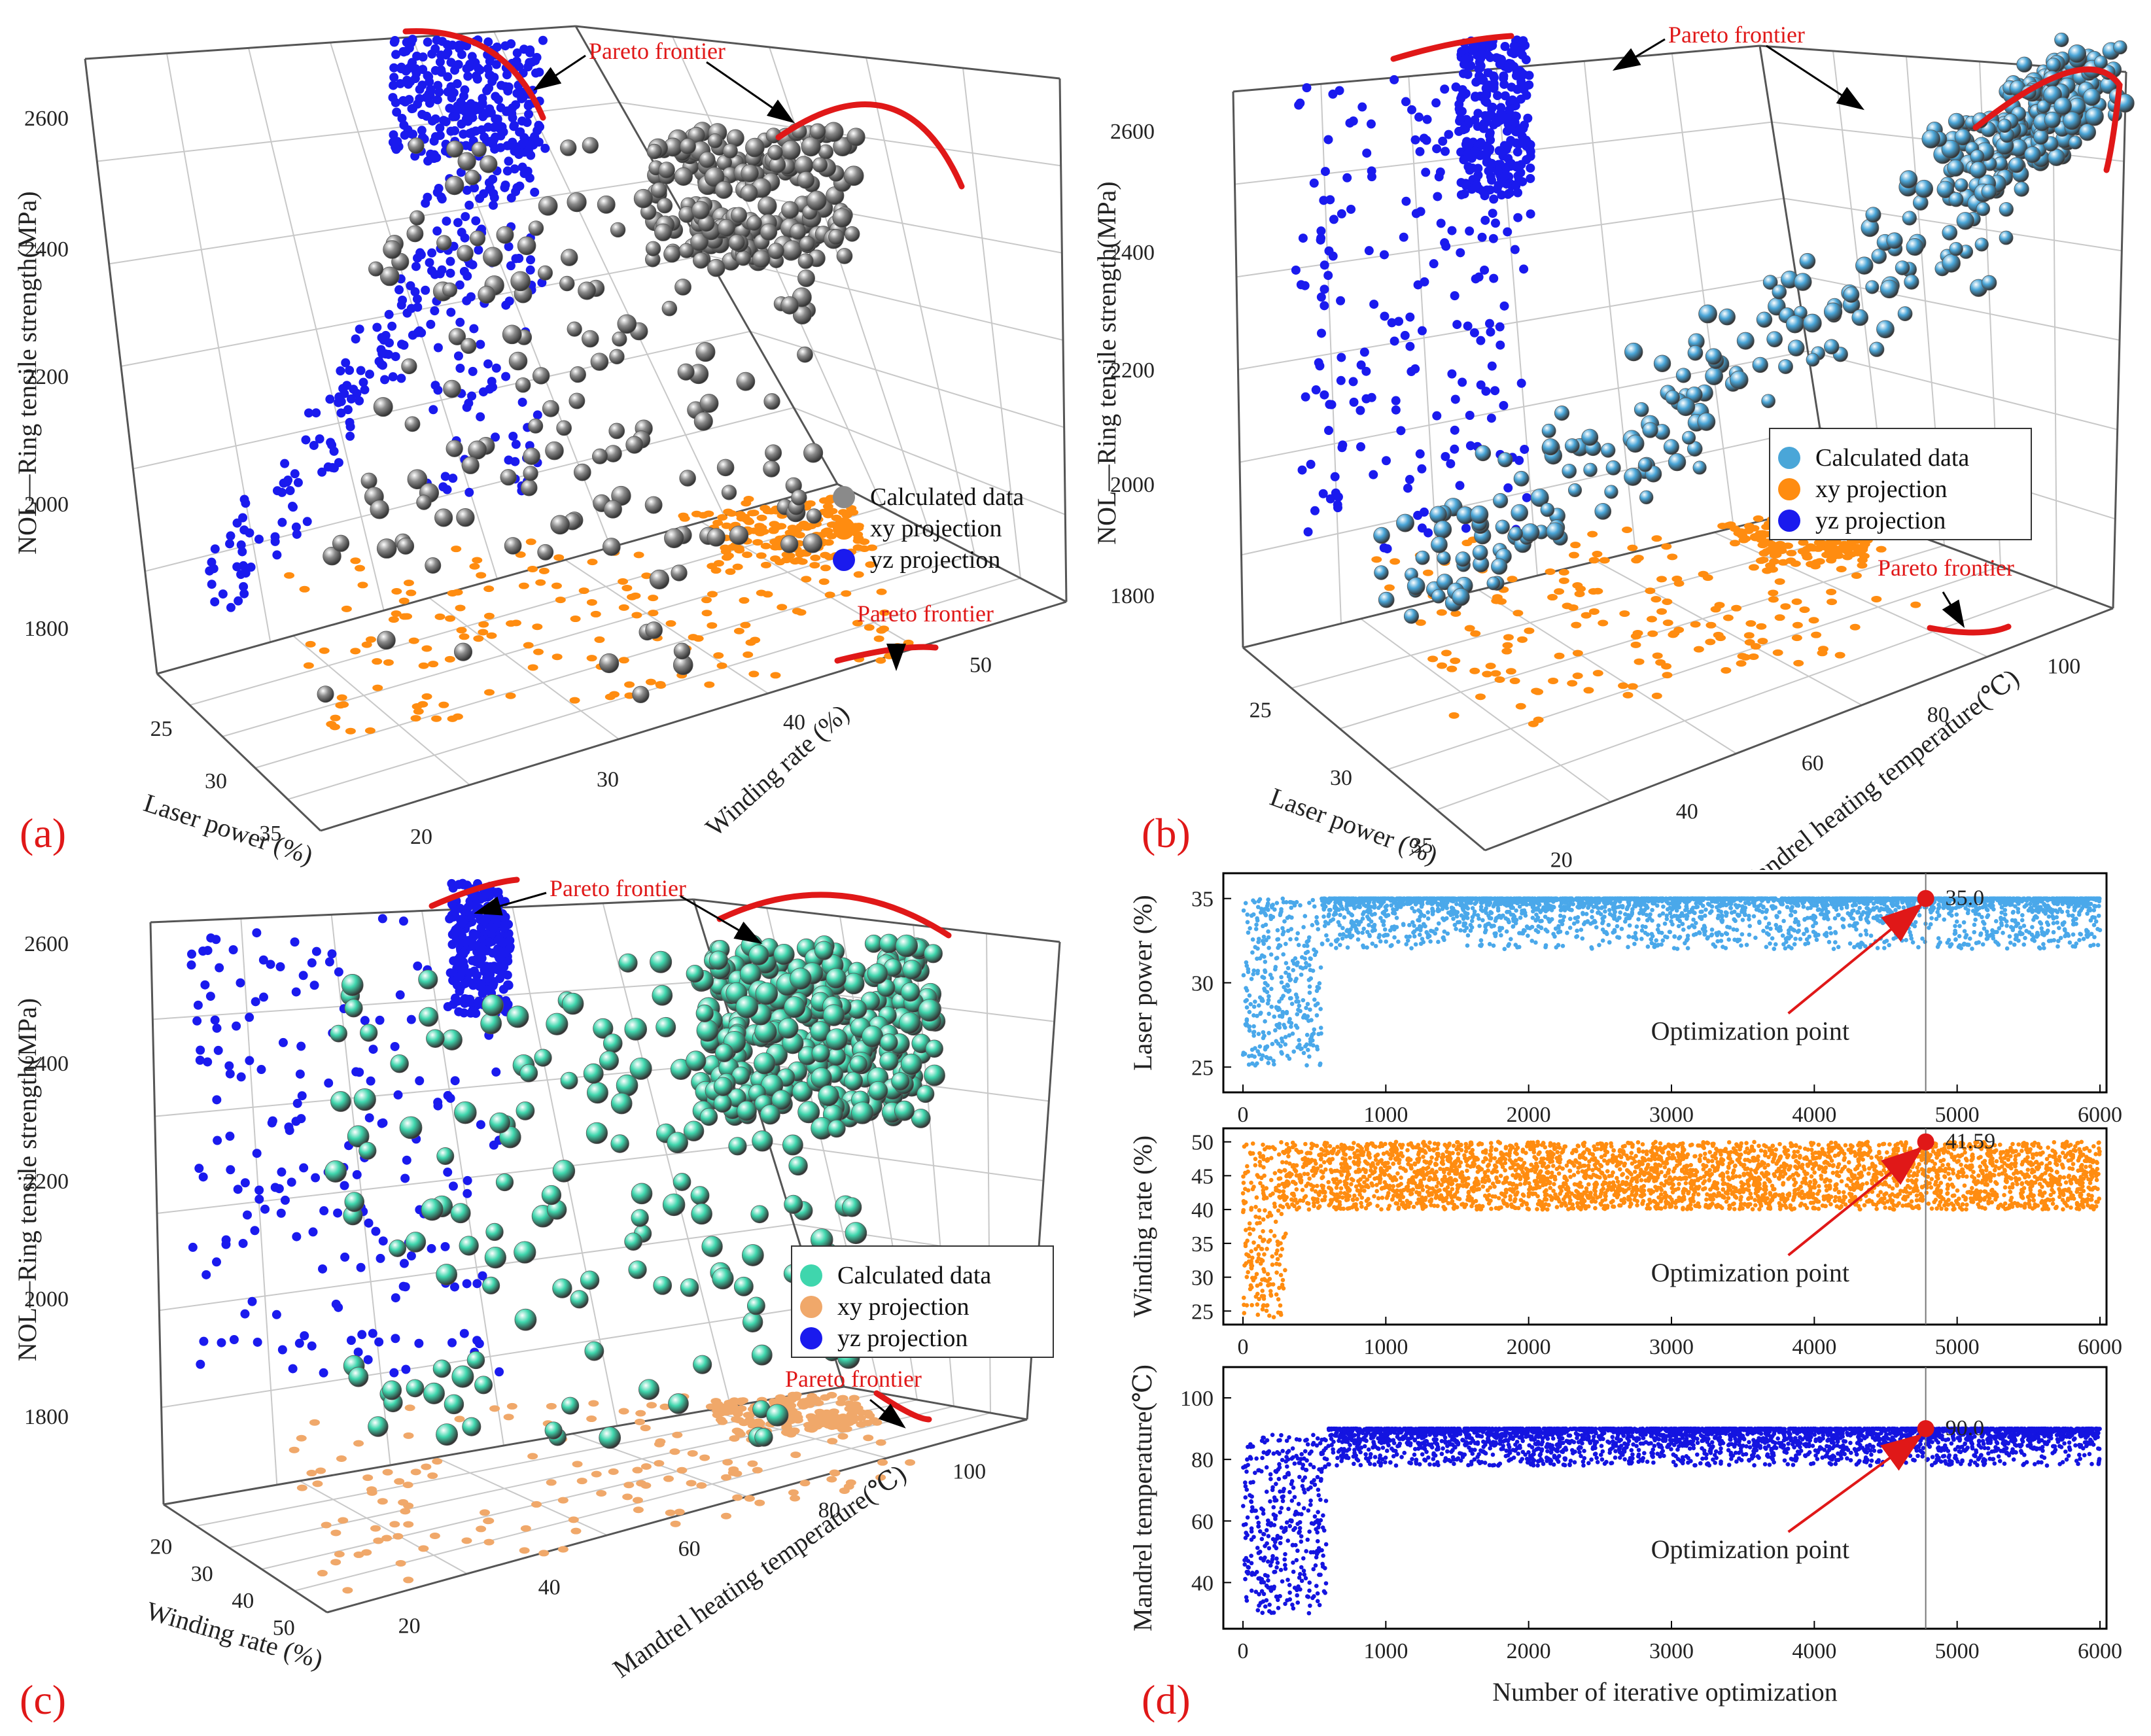  Describe the element at coordinates (1132, 485) in the screenshot. I see `z-tick-label: 2000` at that location.